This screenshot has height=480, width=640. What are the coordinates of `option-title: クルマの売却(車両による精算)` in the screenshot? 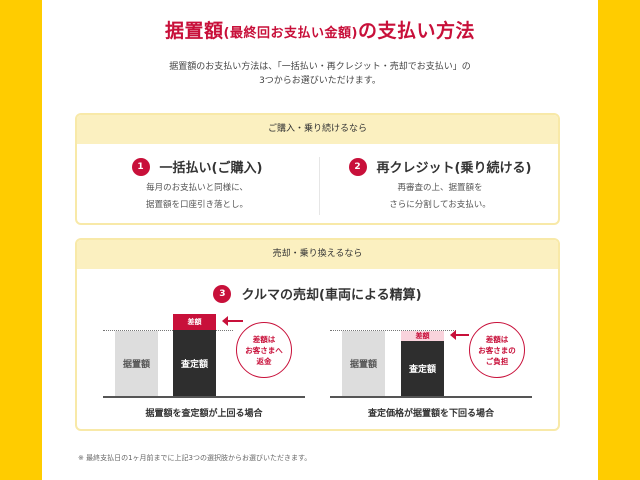 It's located at (331, 295).